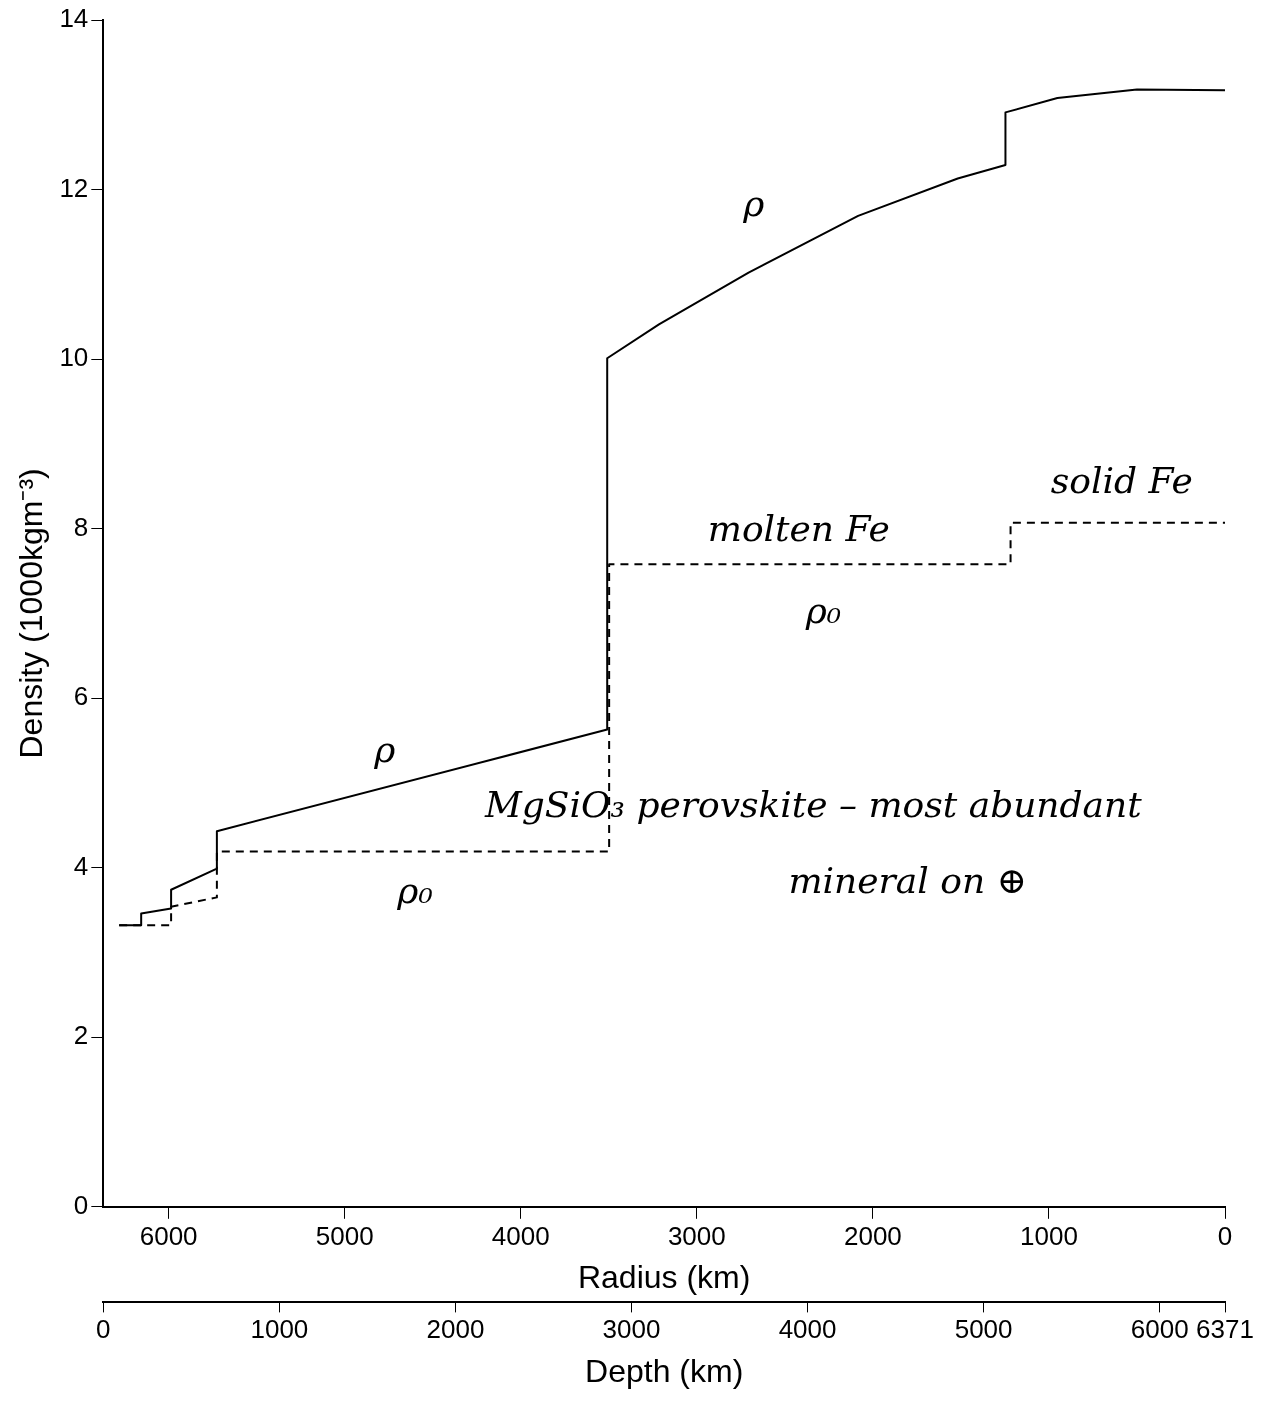 The height and width of the screenshot is (1406, 1265). I want to click on annotation: molten Fe, so click(798, 528).